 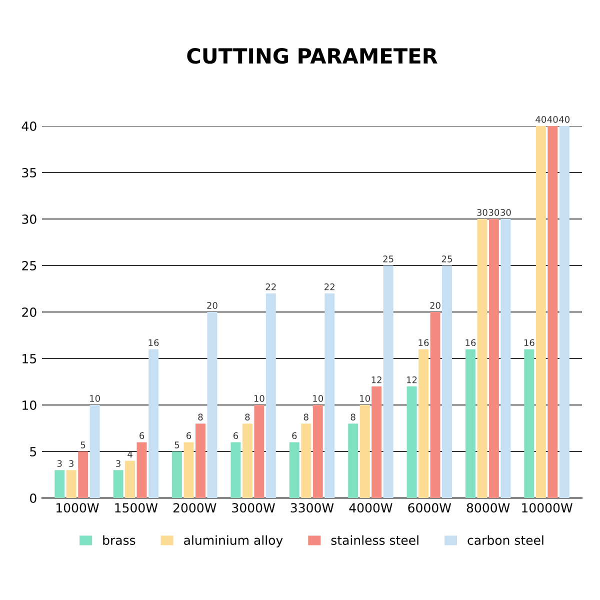 I want to click on y-tick-label: 30, so click(x=29, y=219).